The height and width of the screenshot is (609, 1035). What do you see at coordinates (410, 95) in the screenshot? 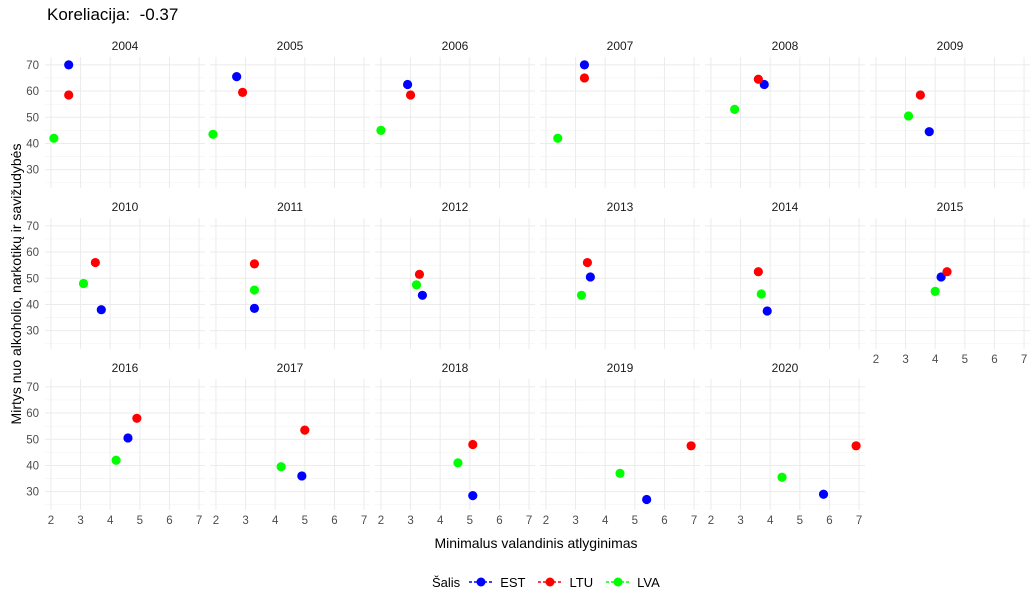
I see `data-point-ltu-2006` at bounding box center [410, 95].